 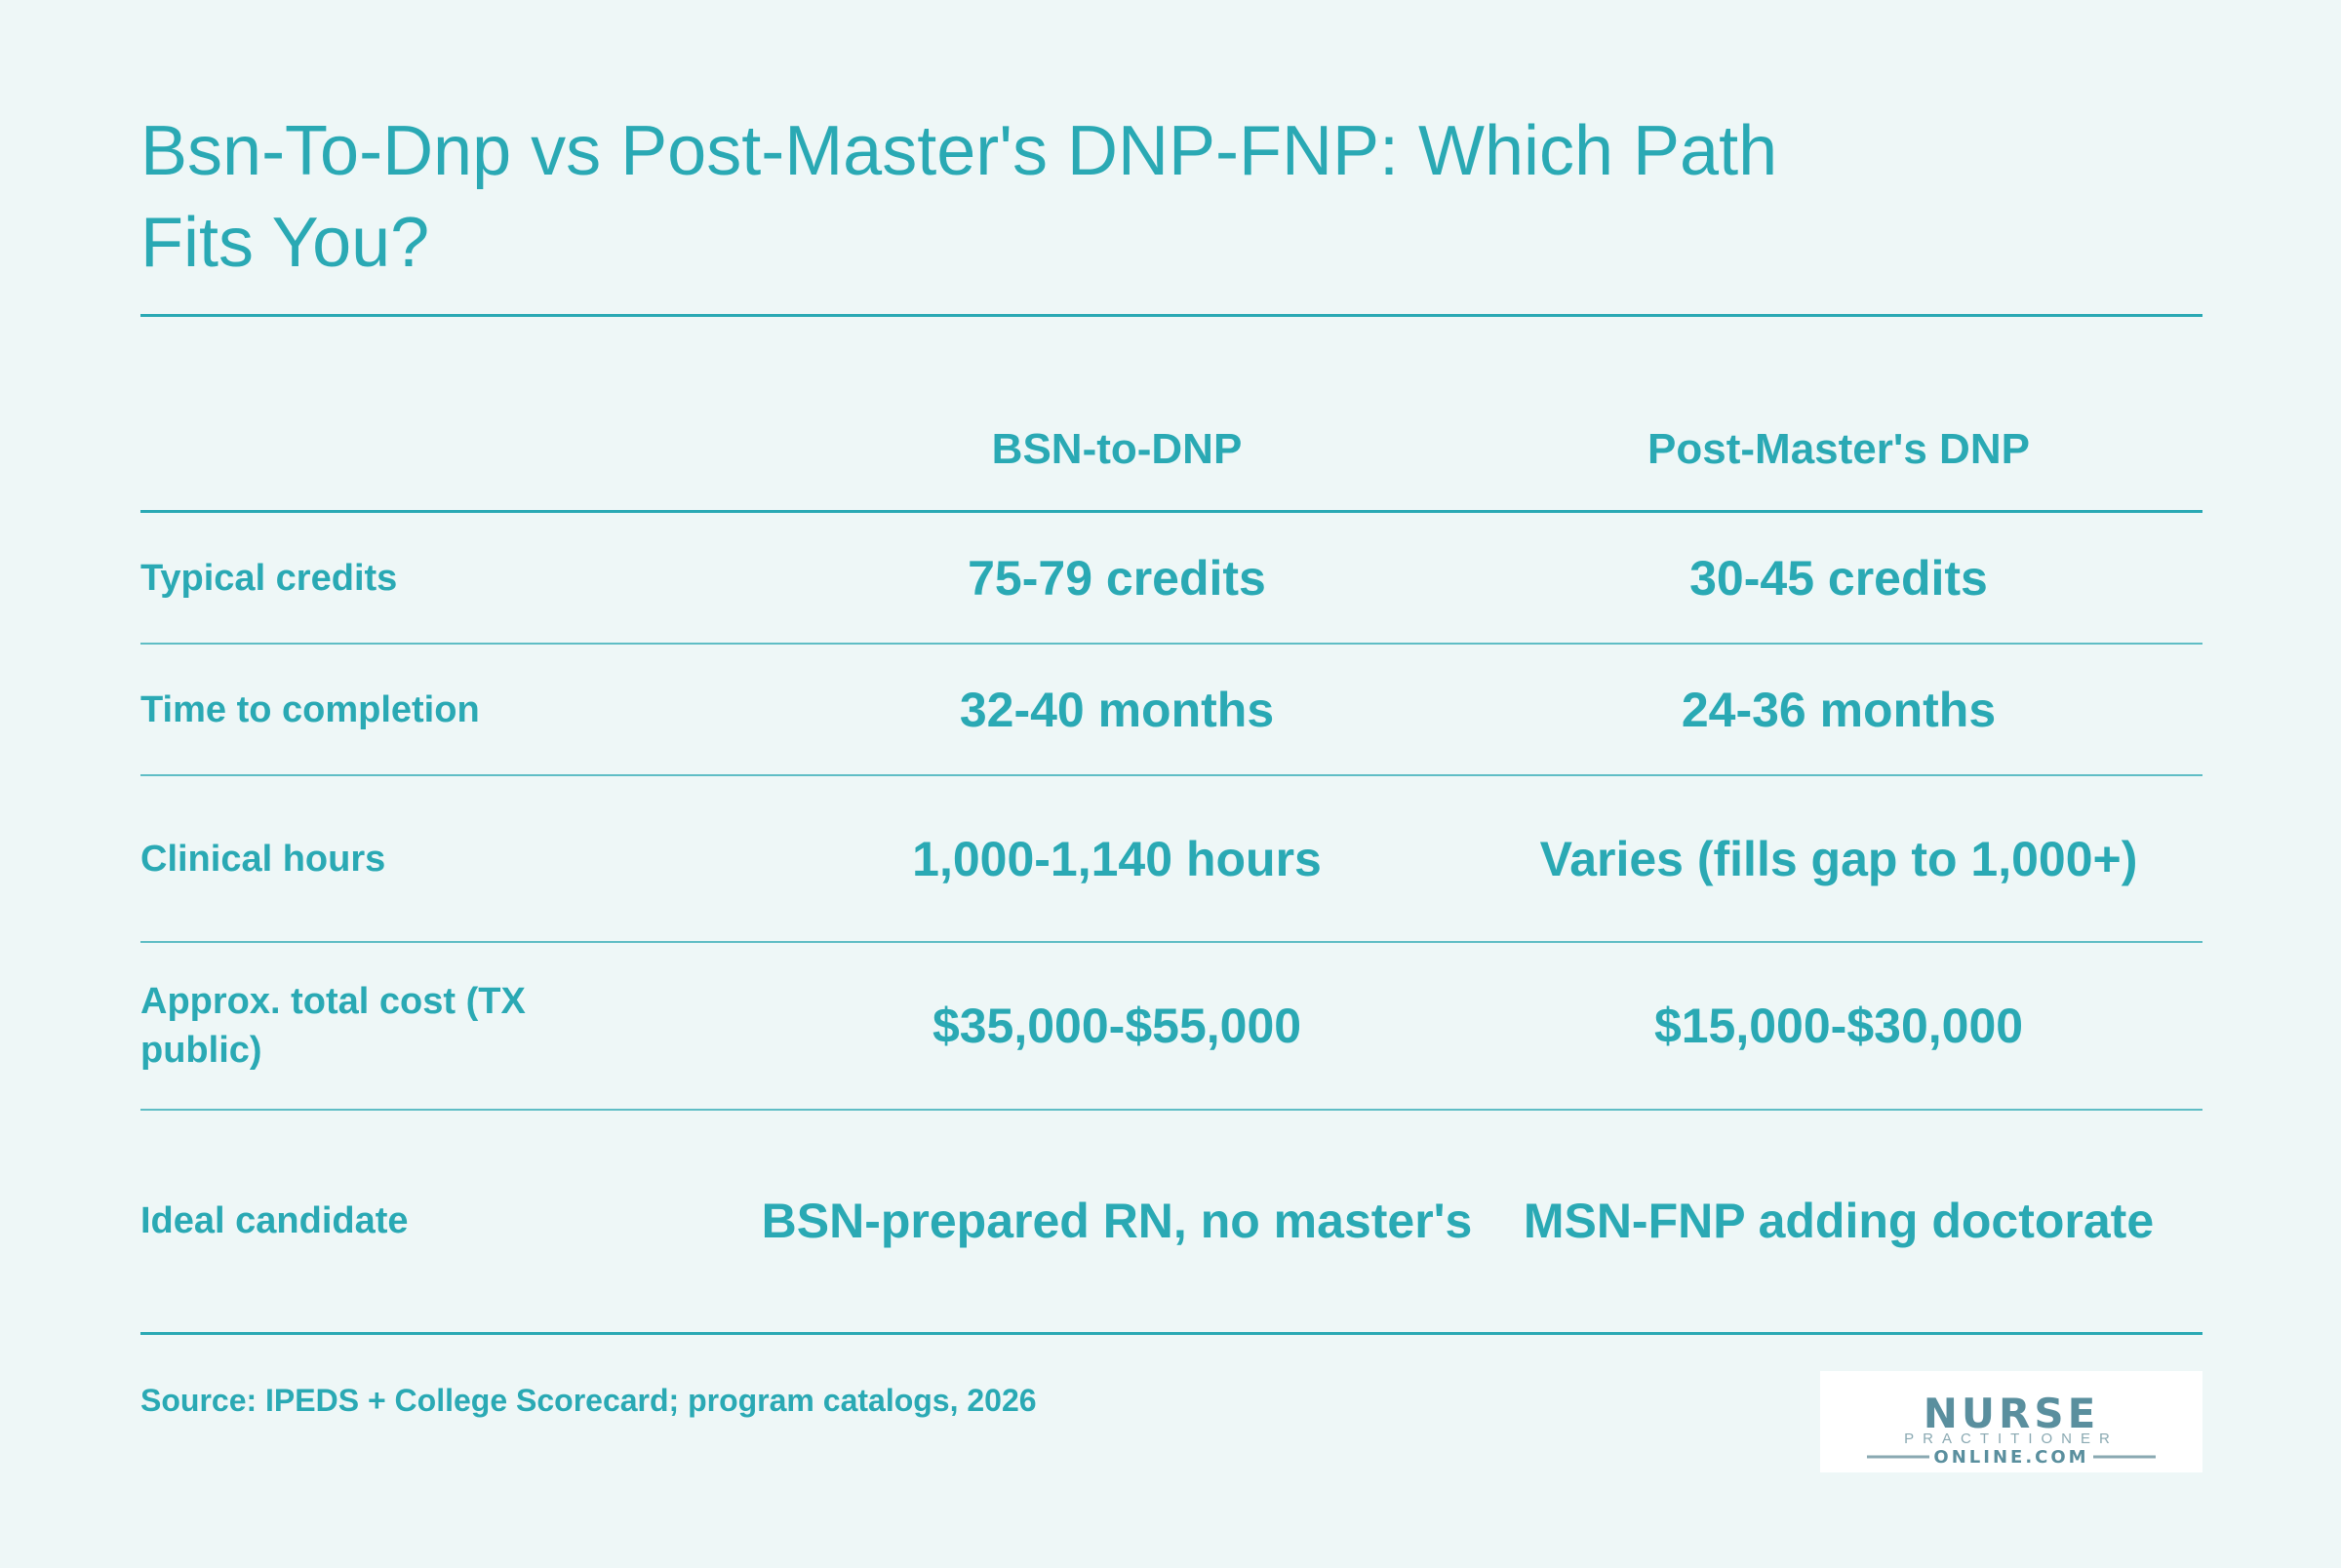 I want to click on title-divider, so click(x=1171, y=315).